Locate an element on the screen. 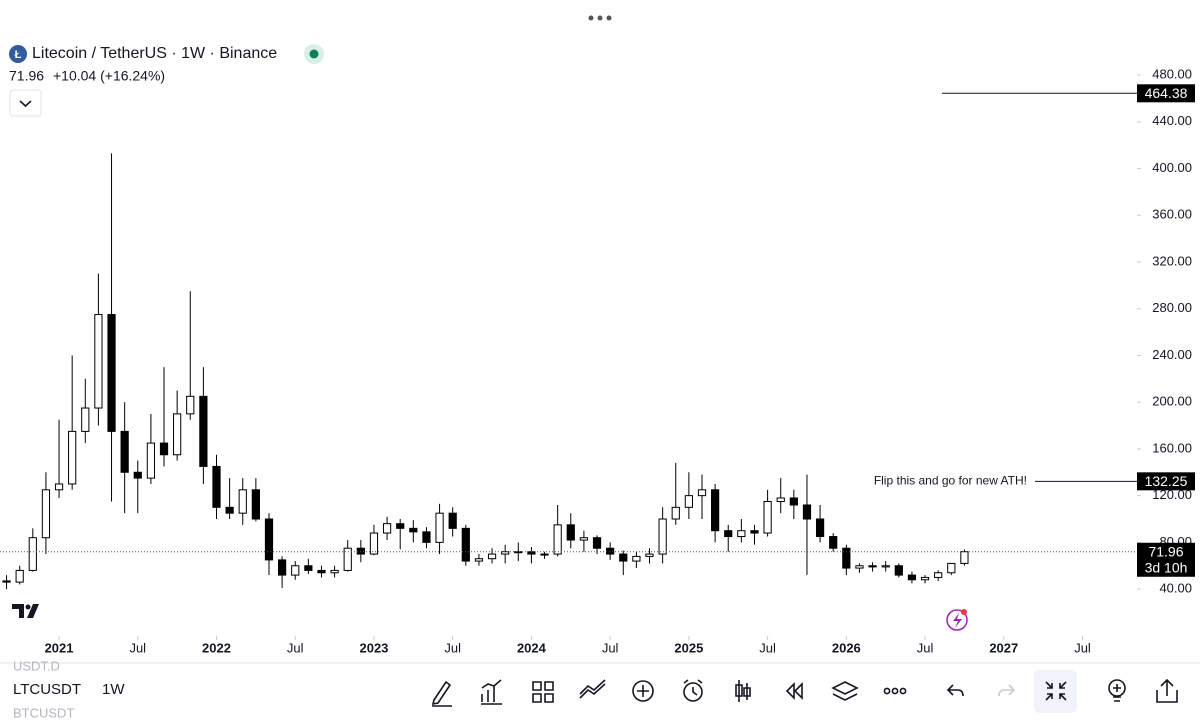  price-tag: 132.25 is located at coordinates (1166, 481).